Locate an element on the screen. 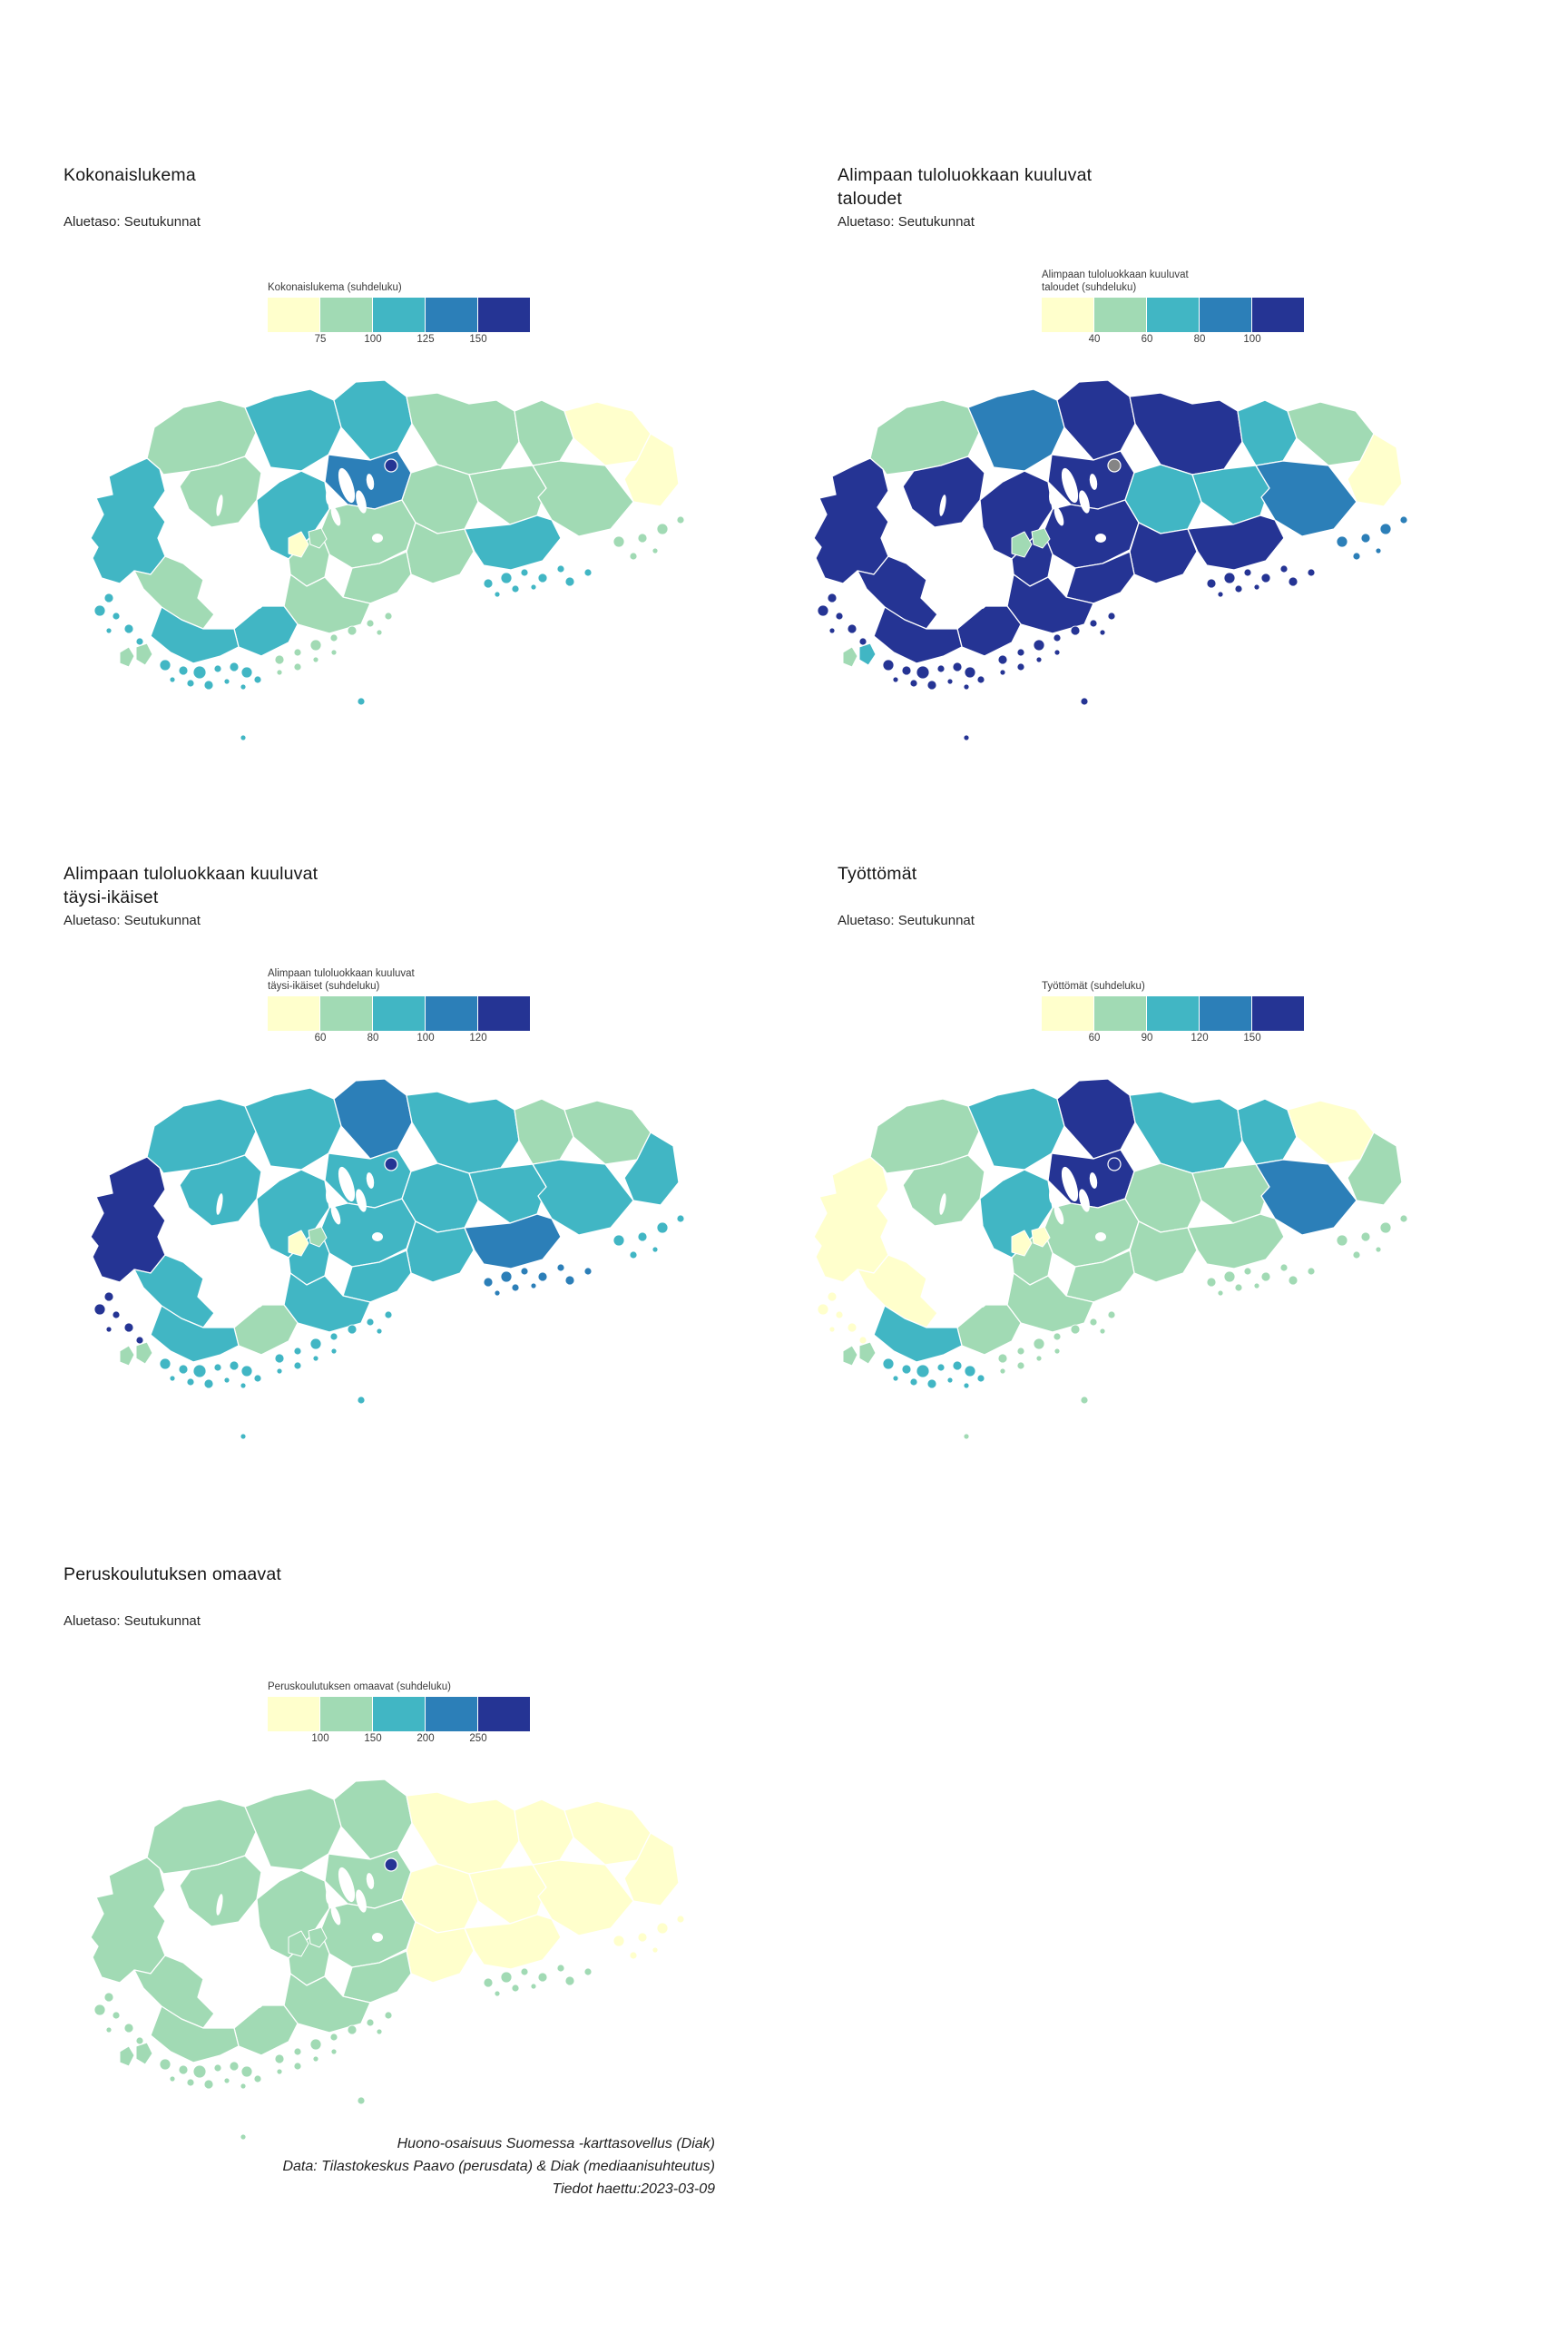 The height and width of the screenshot is (2352, 1568). legend-title-line2: täysi-ikäiset (suhdeluku) is located at coordinates (324, 986).